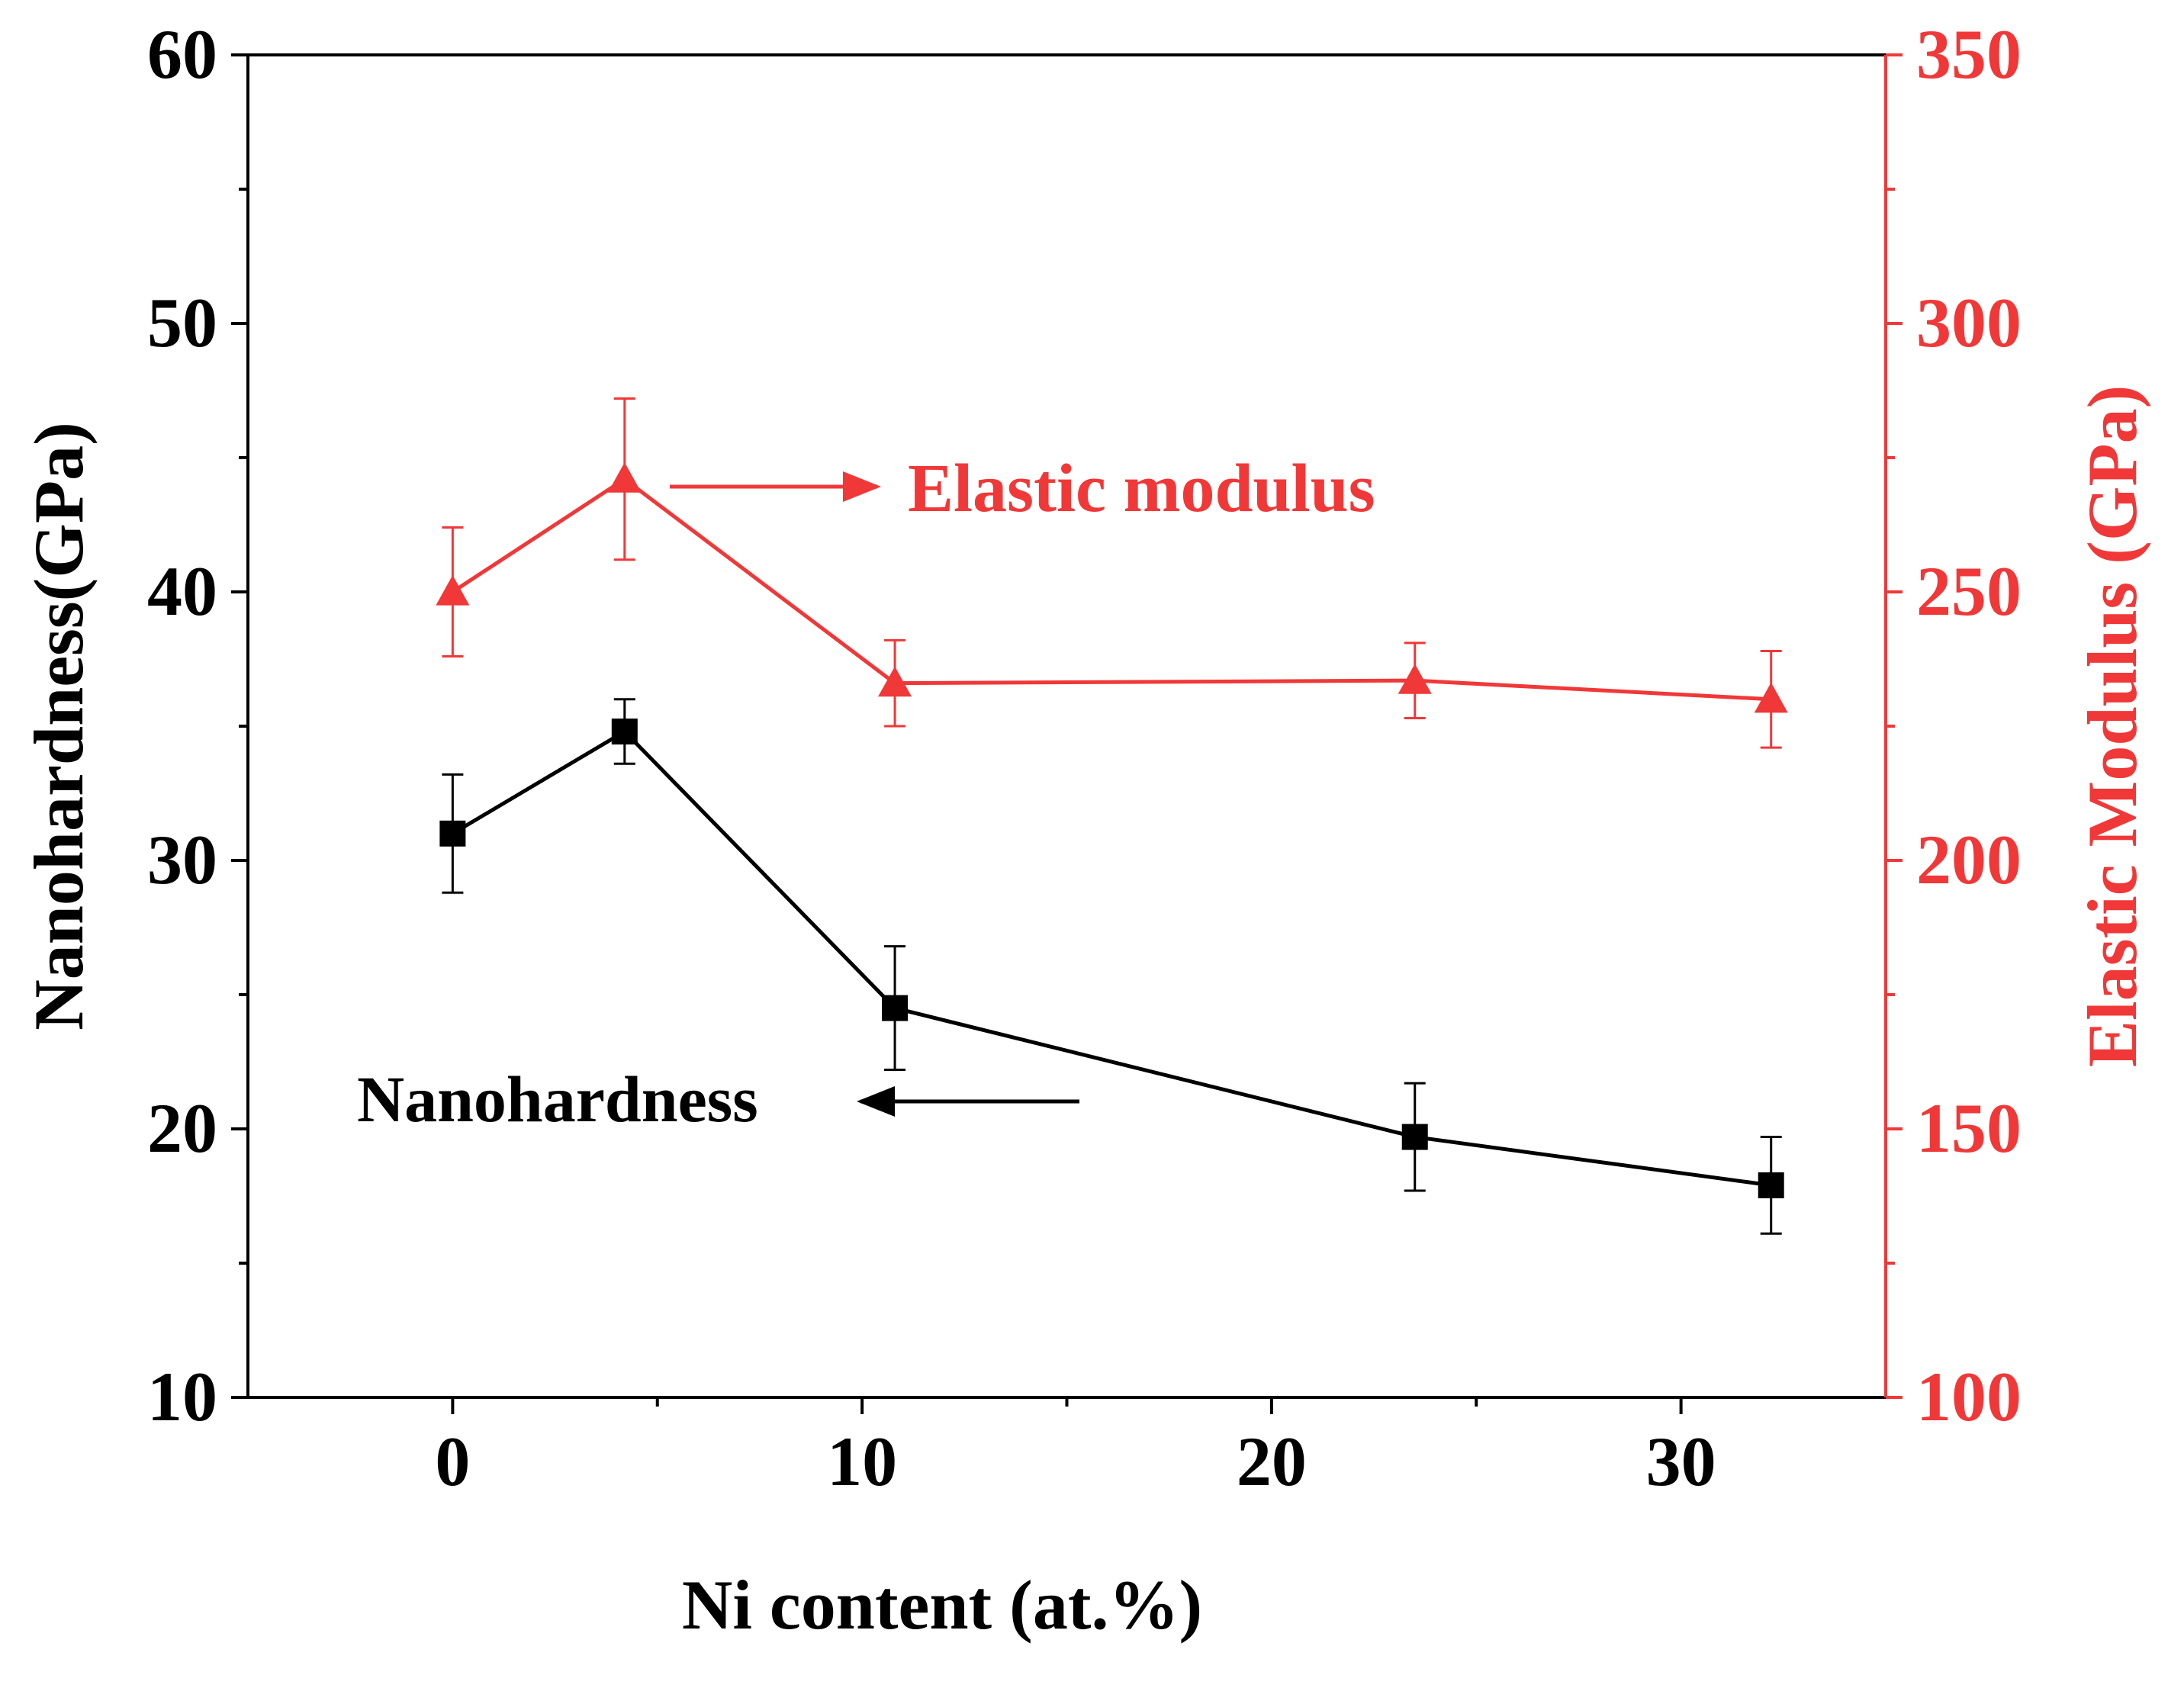  What do you see at coordinates (182, 591) in the screenshot?
I see `y-left-tick-label: 40` at bounding box center [182, 591].